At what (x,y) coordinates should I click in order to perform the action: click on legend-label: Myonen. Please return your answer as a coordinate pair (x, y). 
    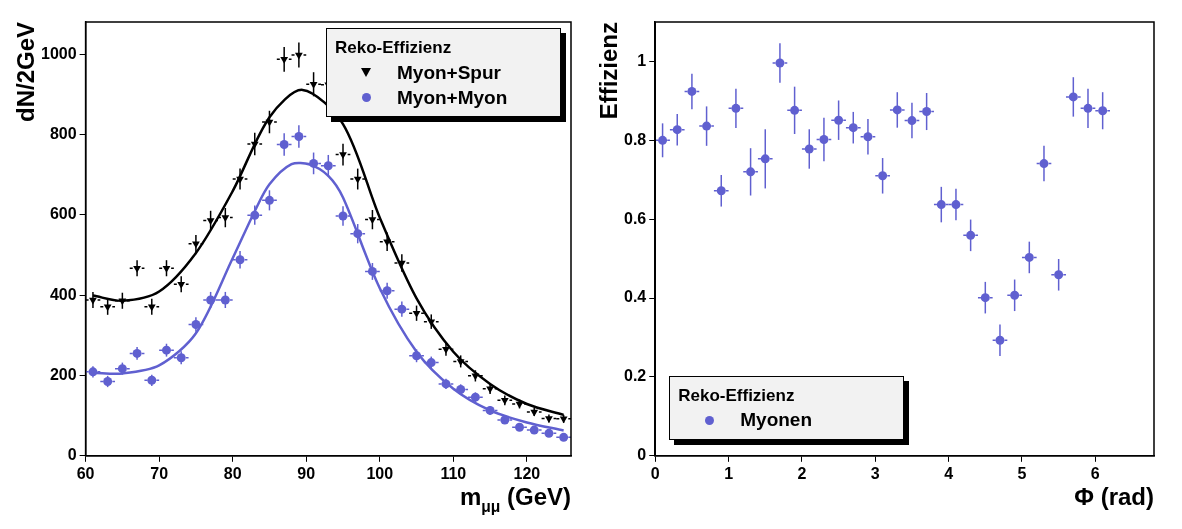
    Looking at the image, I should click on (776, 420).